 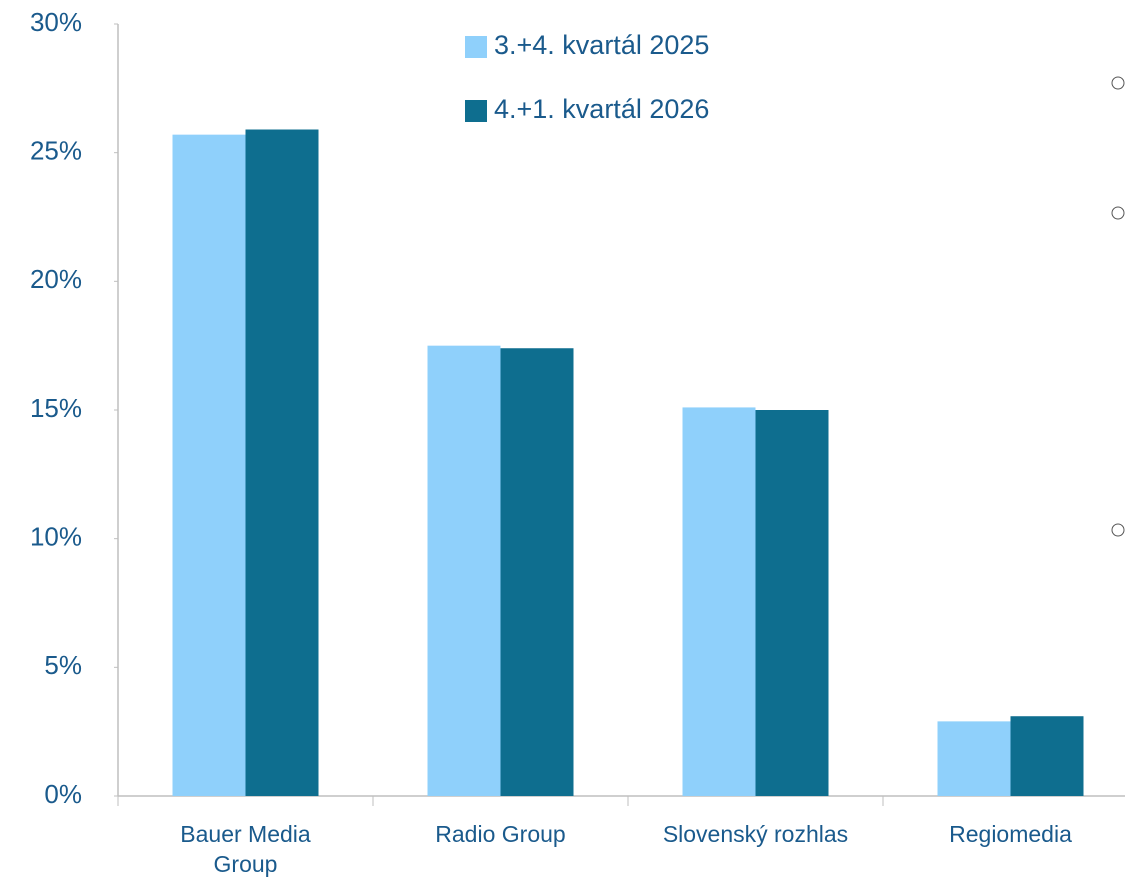 What do you see at coordinates (56, 537) in the screenshot?
I see `y-tick-label: 10%` at bounding box center [56, 537].